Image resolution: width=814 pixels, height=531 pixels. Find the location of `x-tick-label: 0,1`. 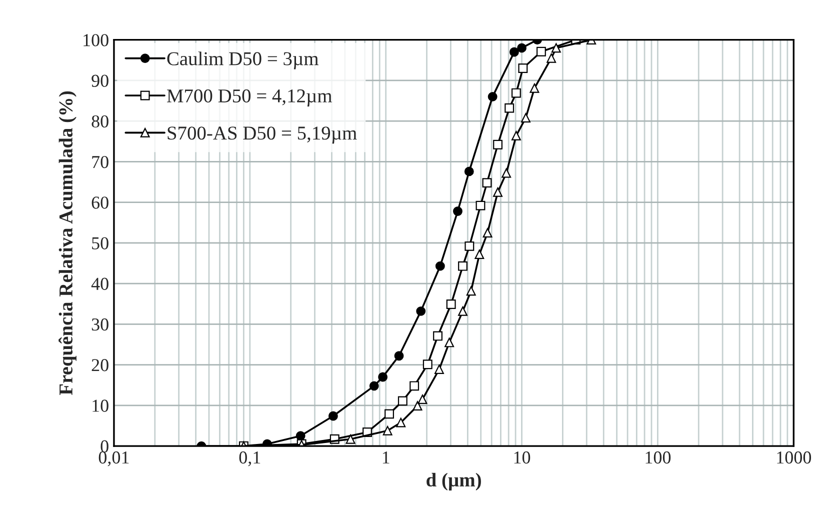

x-tick-label: 0,1 is located at coordinates (249, 458).